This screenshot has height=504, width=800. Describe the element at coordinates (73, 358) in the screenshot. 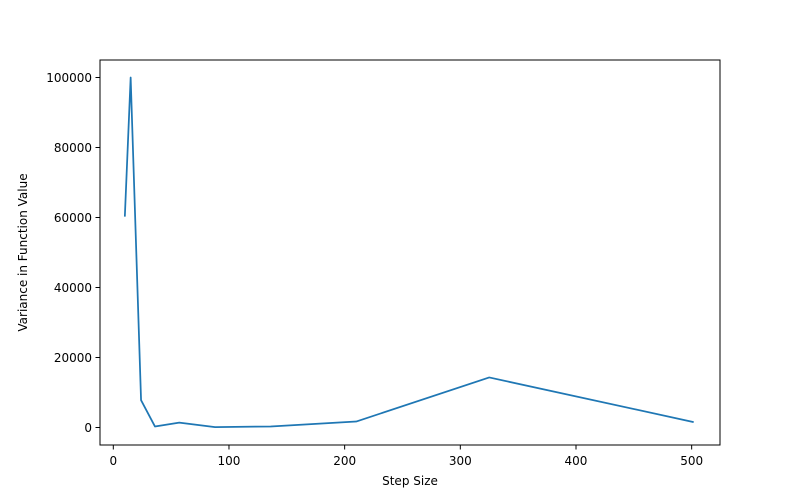

I see `y-tick-label: 20000` at that location.